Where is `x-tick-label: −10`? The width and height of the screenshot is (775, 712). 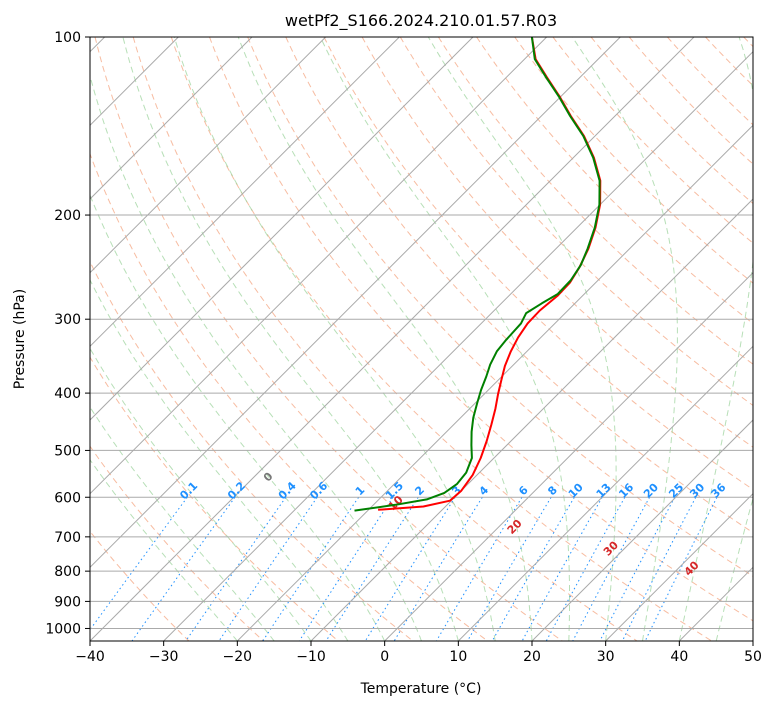 x-tick-label: −10 is located at coordinates (311, 657).